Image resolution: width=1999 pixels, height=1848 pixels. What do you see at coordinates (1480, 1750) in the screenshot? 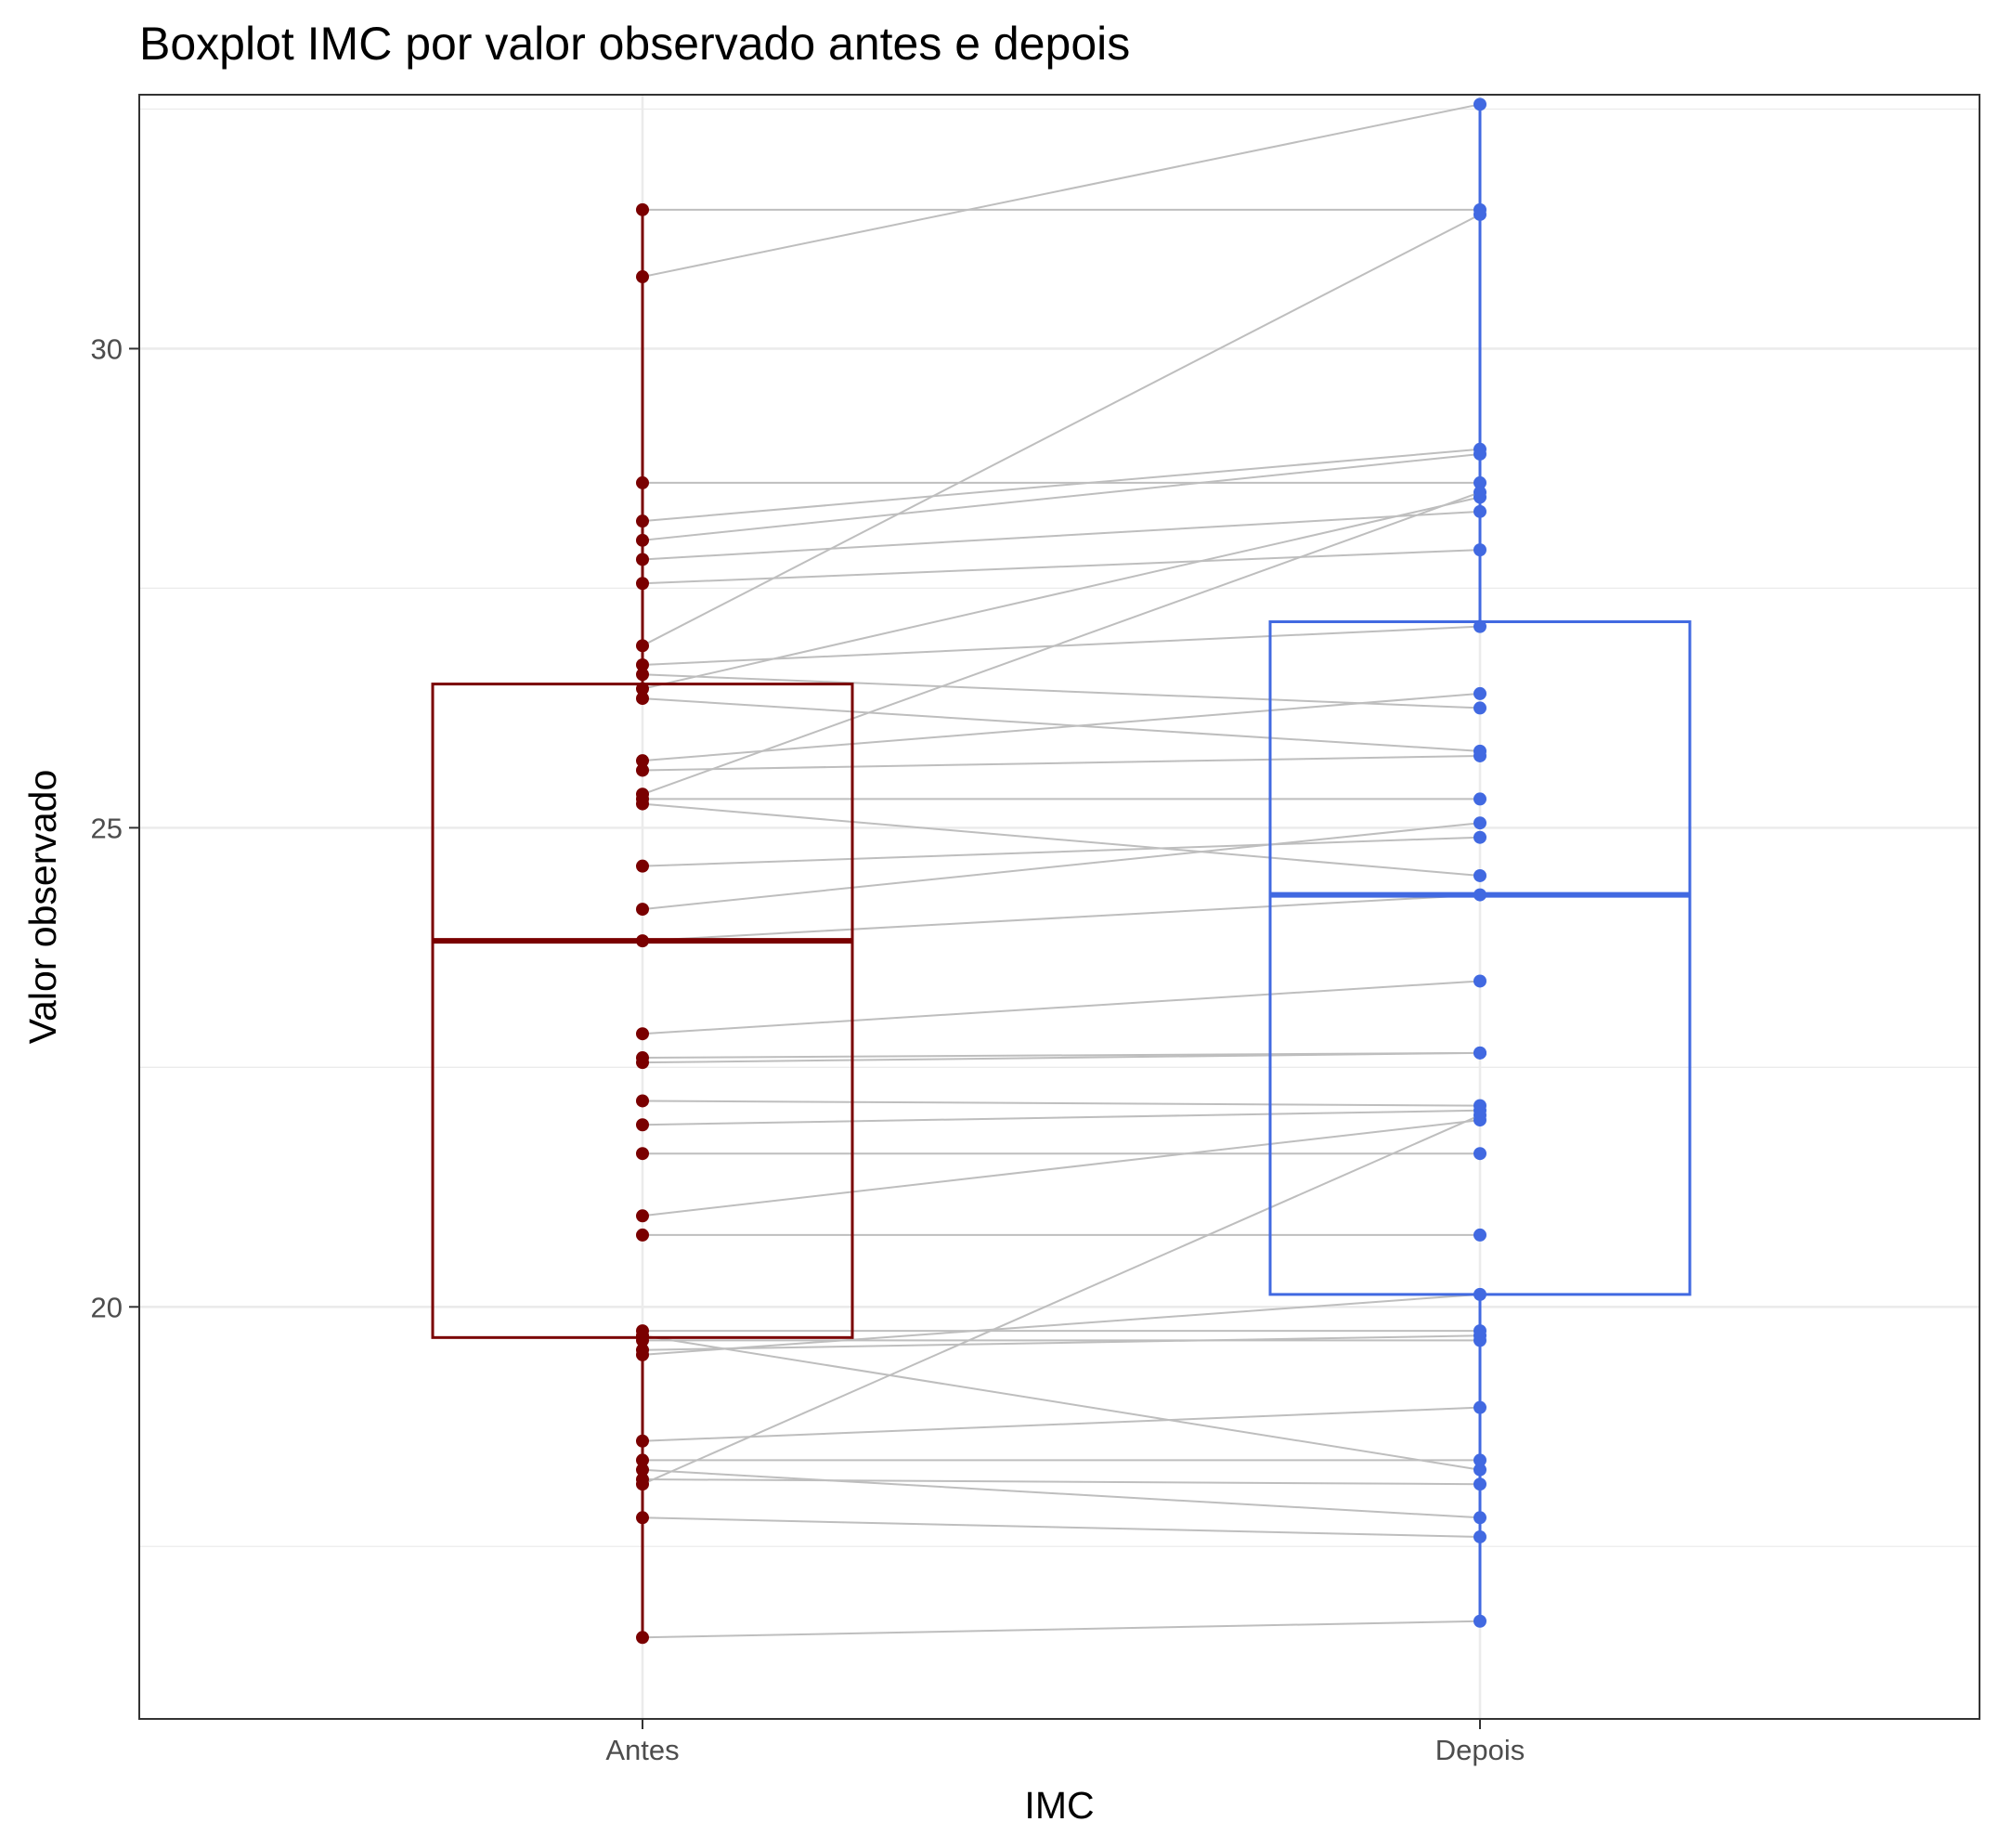
I see `x-tick-label: Depois` at bounding box center [1480, 1750].